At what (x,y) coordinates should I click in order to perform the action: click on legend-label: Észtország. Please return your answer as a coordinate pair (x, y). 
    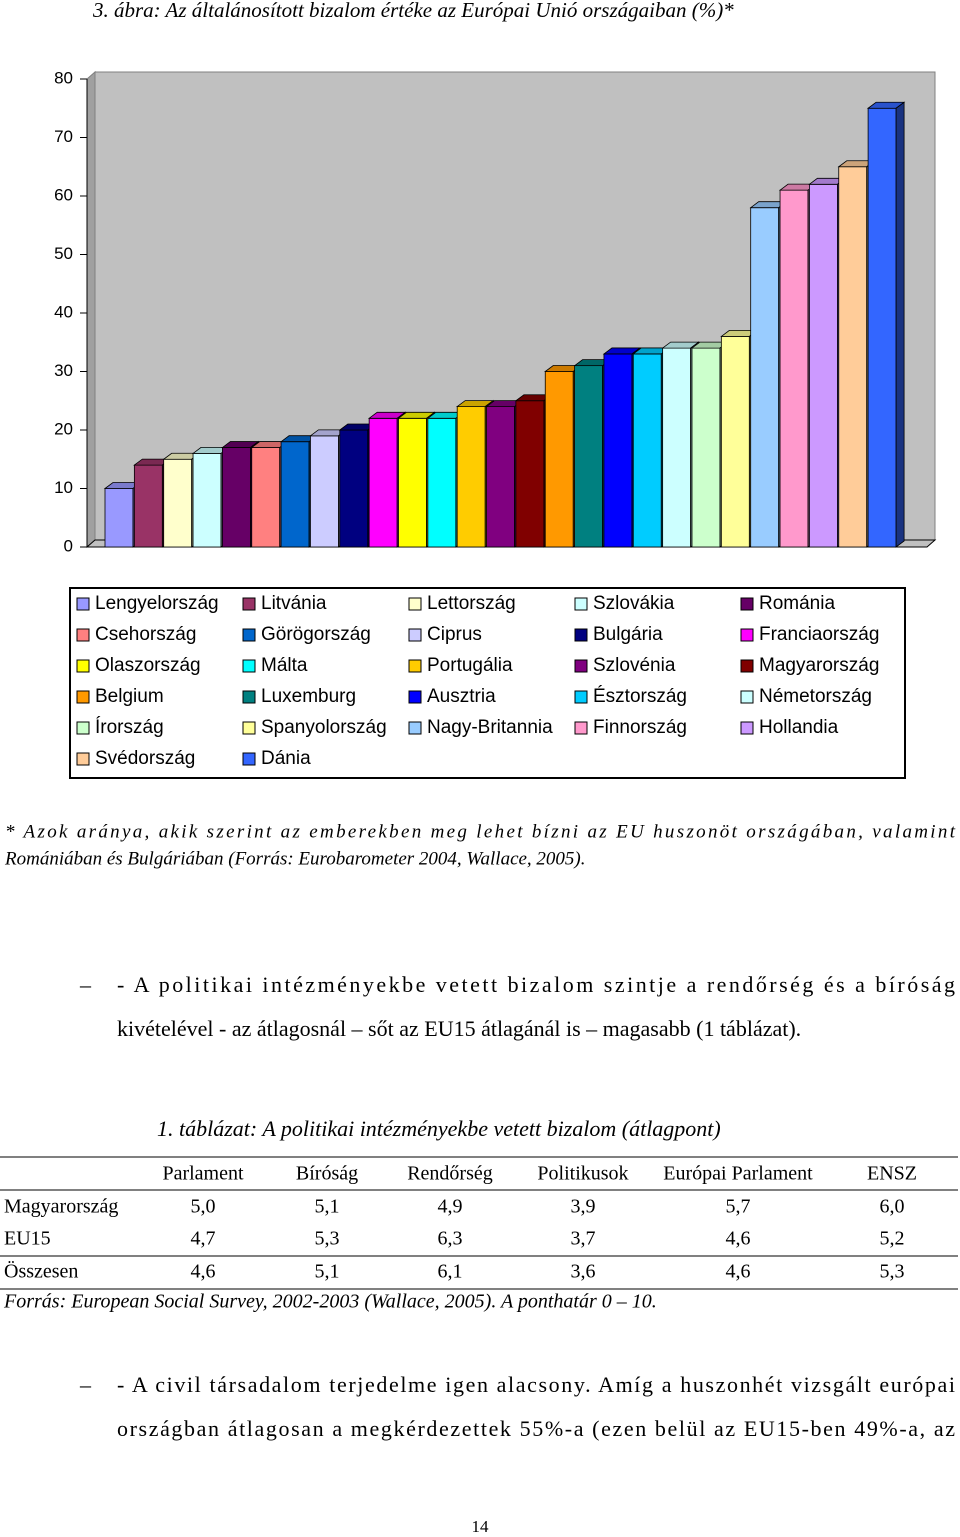
    Looking at the image, I should click on (640, 696).